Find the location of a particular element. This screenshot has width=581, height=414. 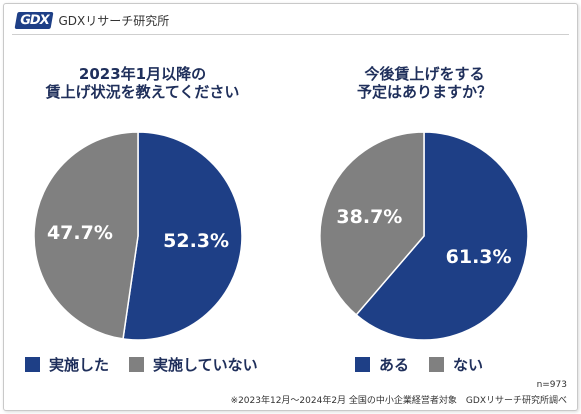

chart-1-title: 2023年1月以降の 賃上げ状況を教えてください is located at coordinates (142, 83).